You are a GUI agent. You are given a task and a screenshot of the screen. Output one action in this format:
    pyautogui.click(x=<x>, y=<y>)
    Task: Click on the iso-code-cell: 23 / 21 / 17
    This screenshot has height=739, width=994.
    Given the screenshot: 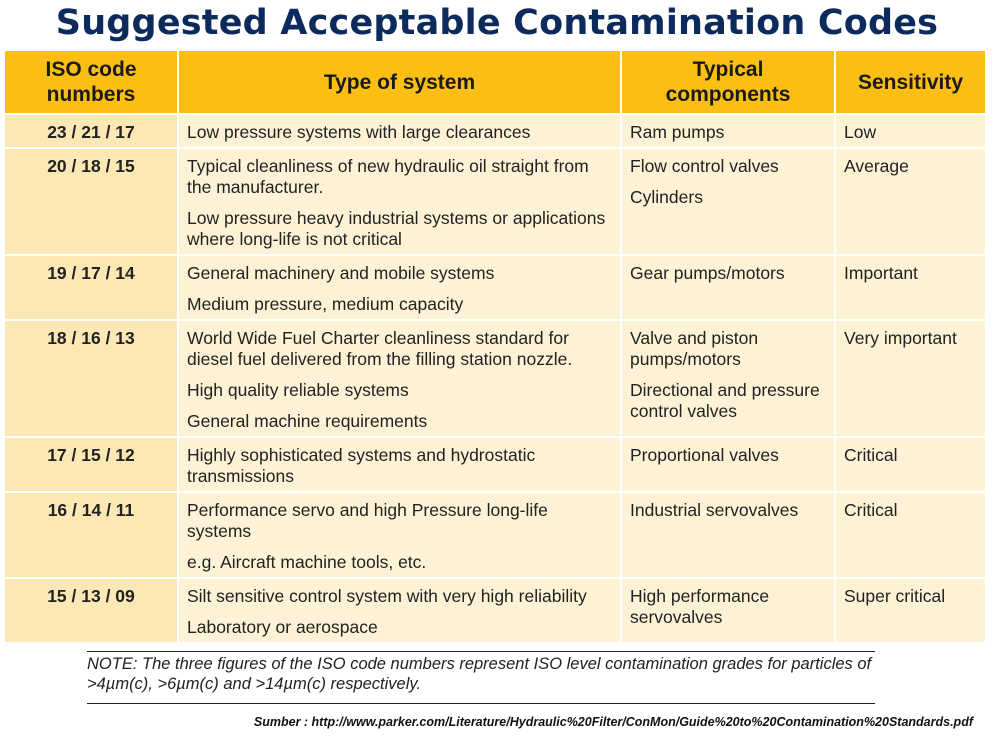 What is the action you would take?
    pyautogui.click(x=91, y=130)
    